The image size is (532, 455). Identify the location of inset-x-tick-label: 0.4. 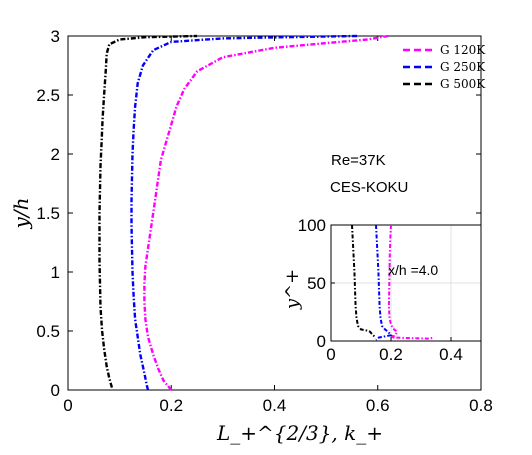
(451, 354).